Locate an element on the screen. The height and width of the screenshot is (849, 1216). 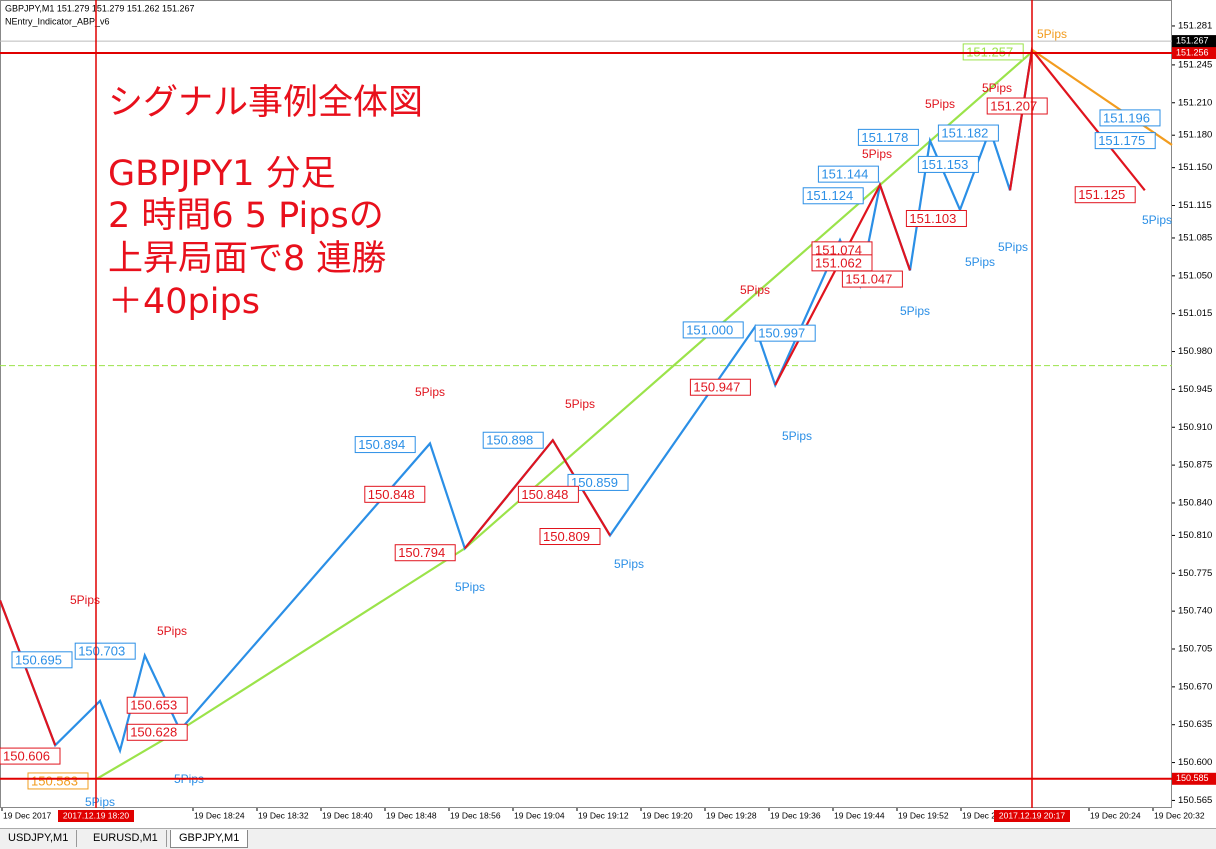
y-tick-label: 151.281 is located at coordinates (1195, 25).